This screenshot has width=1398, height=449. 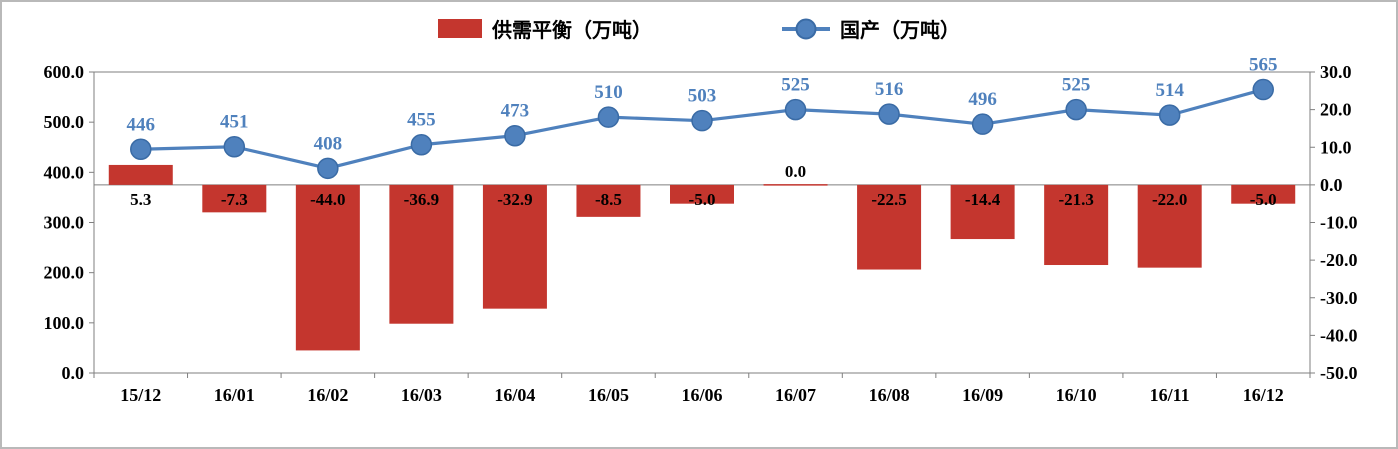 What do you see at coordinates (1169, 90) in the screenshot?
I see `line-data-label: 514` at bounding box center [1169, 90].